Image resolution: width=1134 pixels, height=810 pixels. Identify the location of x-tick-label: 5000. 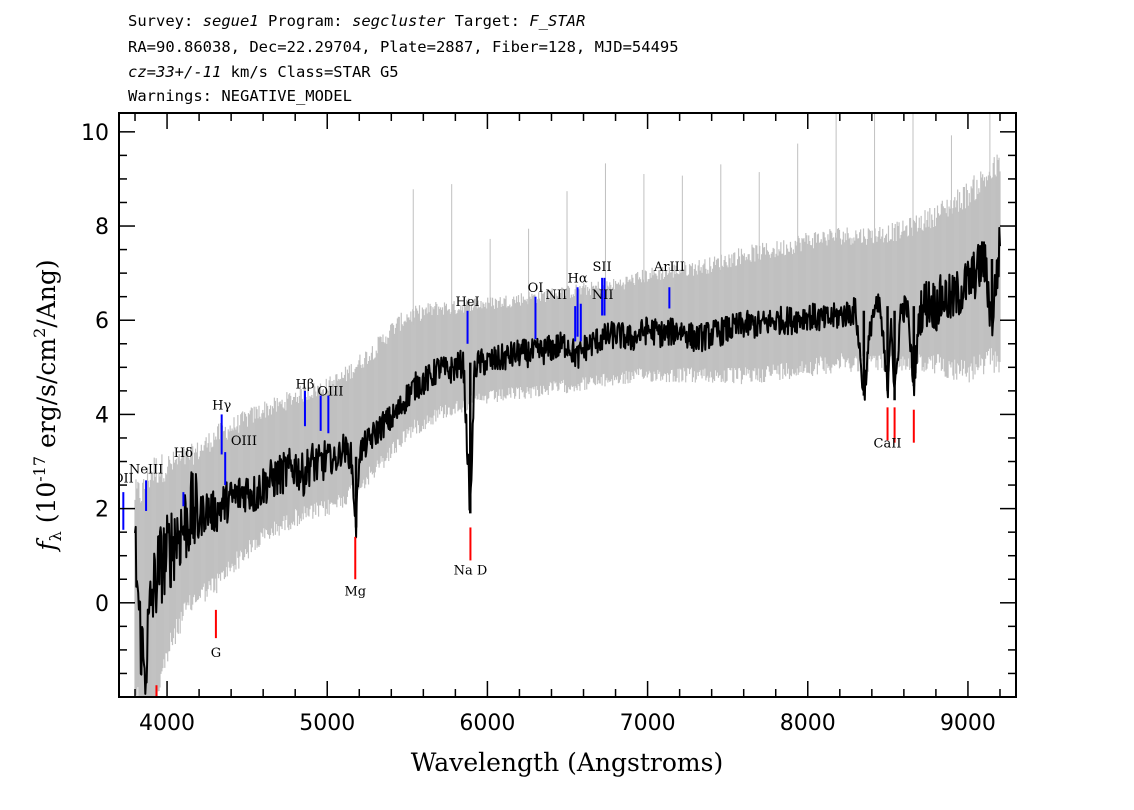
(327, 723).